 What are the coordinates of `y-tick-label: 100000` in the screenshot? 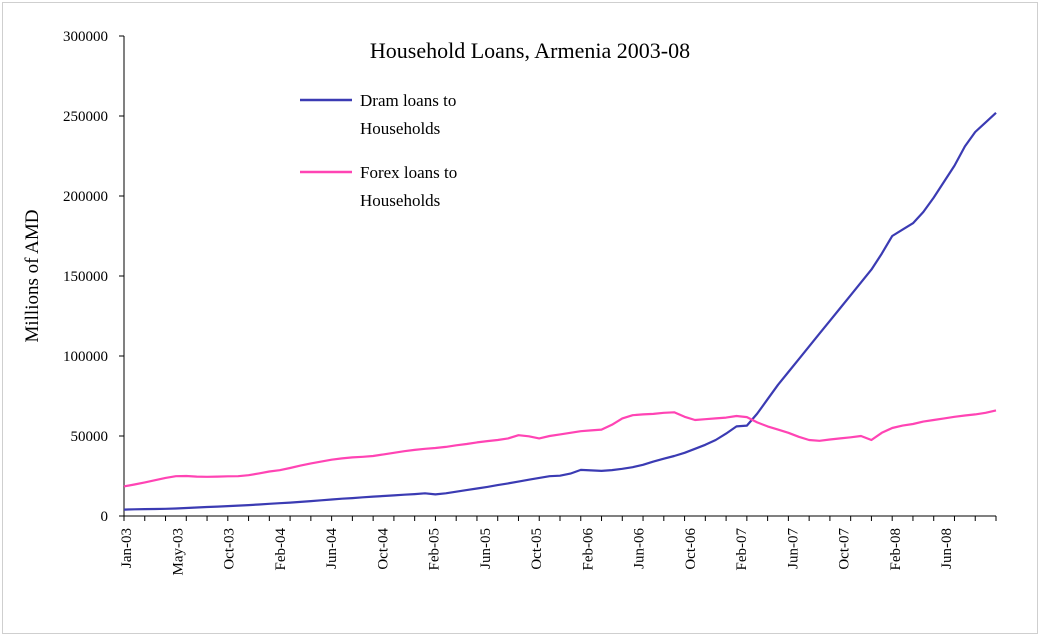 It's located at (85, 357).